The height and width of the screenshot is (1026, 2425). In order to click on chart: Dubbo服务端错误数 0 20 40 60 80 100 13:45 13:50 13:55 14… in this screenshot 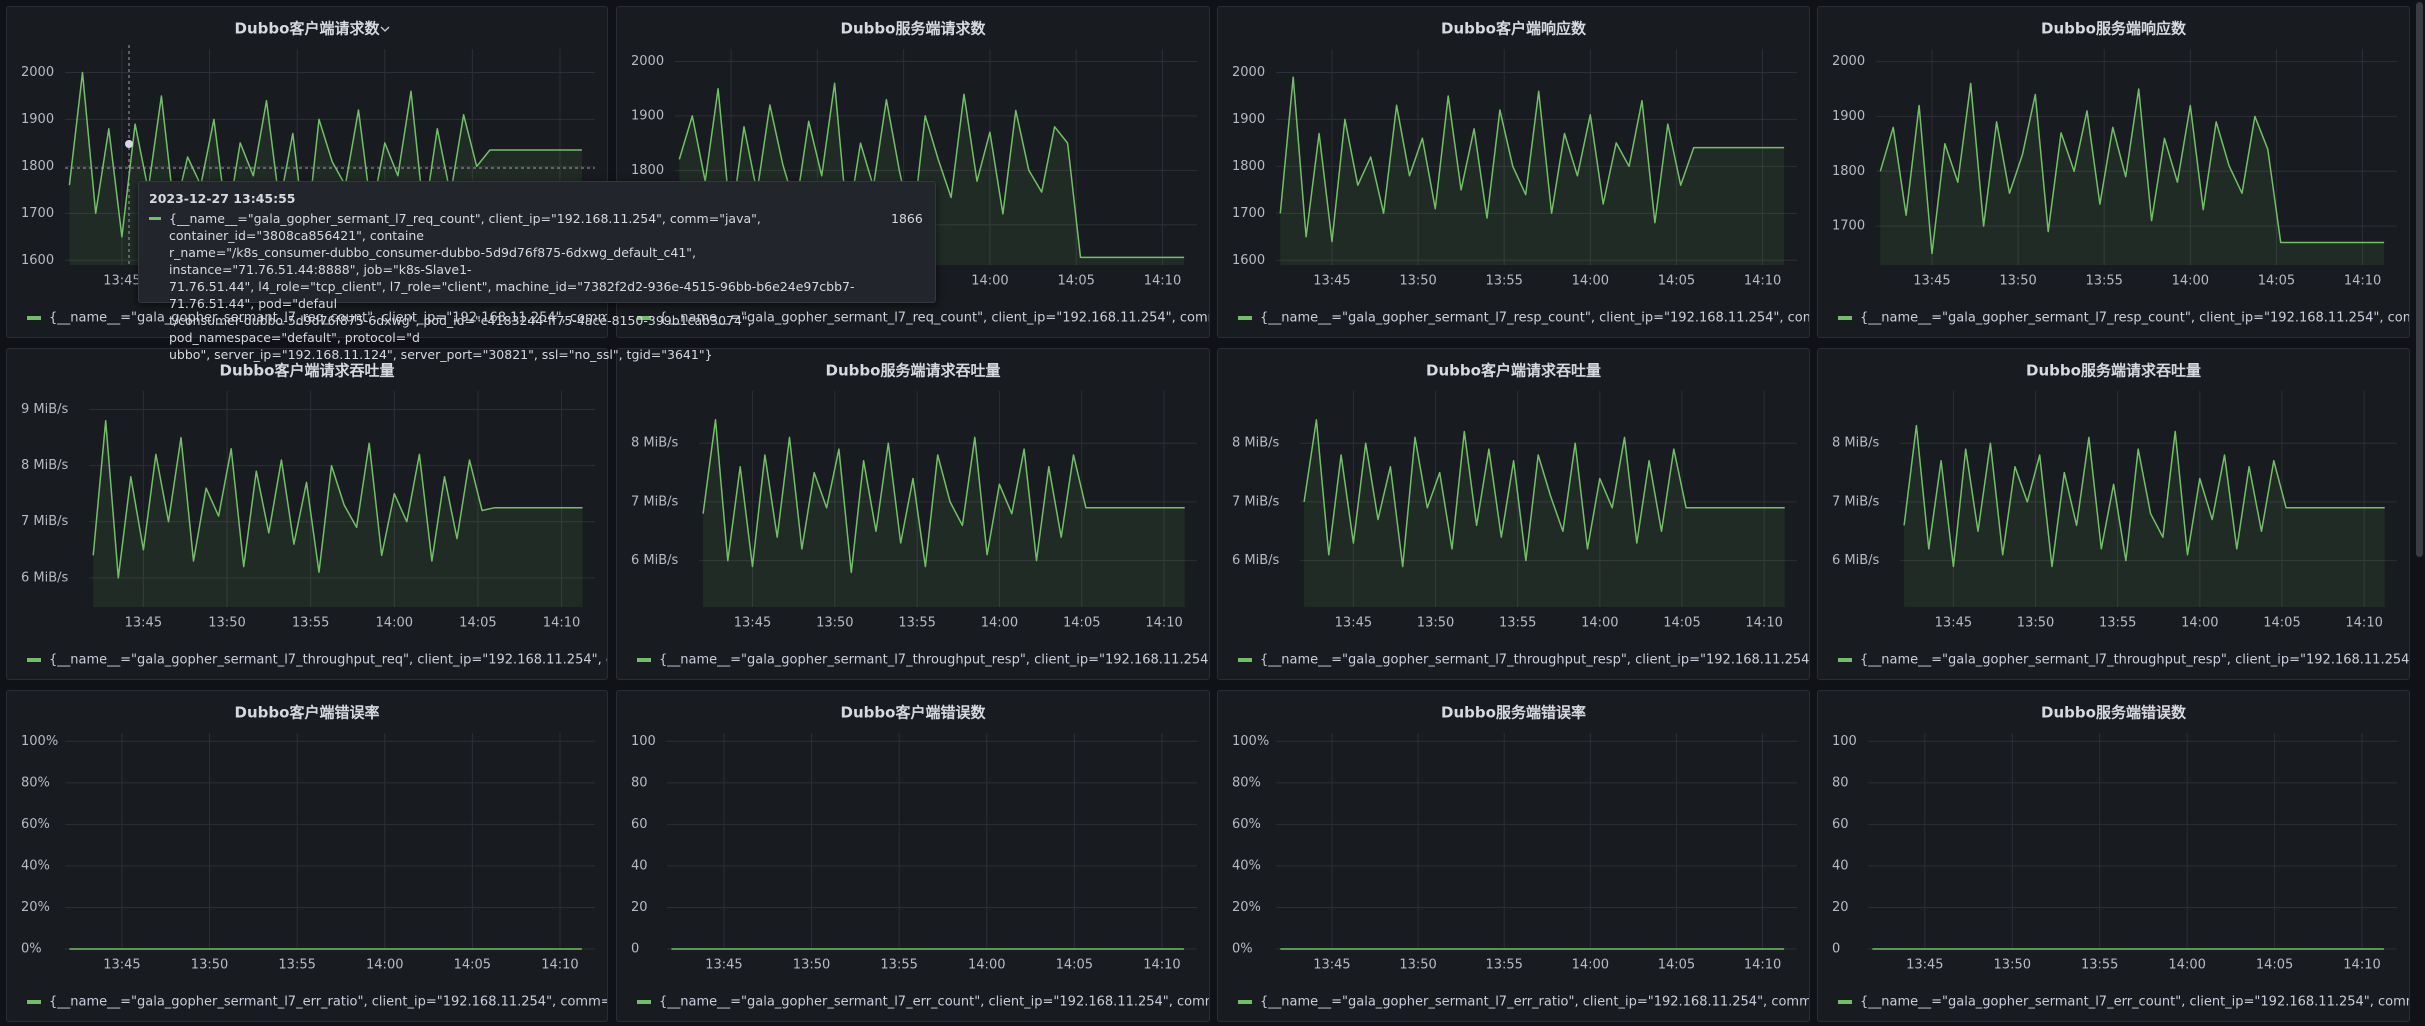, I will do `click(2120, 857)`.